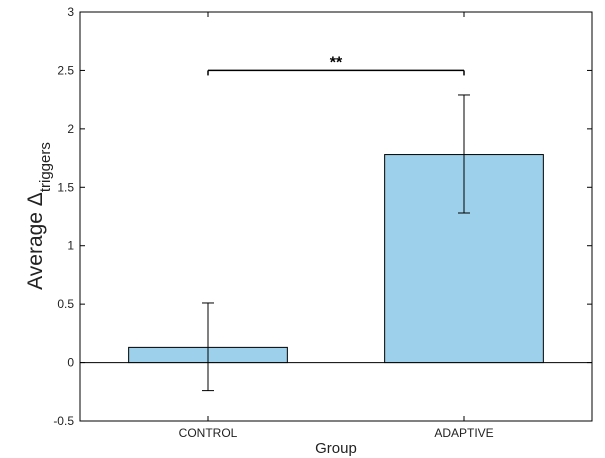 Image resolution: width=605 pixels, height=458 pixels. What do you see at coordinates (45, 167) in the screenshot?
I see `y-axis-label-subscript: triggers` at bounding box center [45, 167].